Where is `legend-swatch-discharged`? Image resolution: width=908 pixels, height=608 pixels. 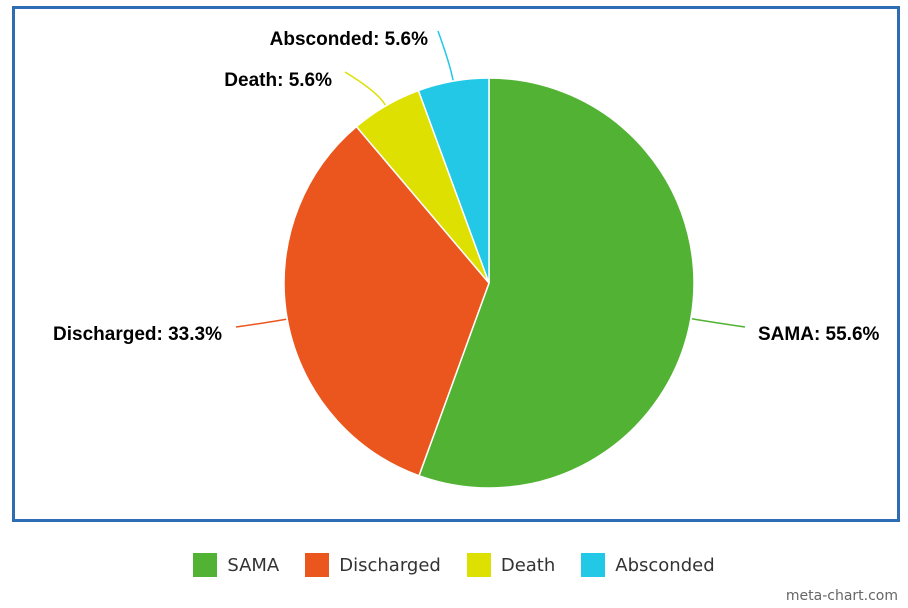
legend-swatch-discharged is located at coordinates (317, 565).